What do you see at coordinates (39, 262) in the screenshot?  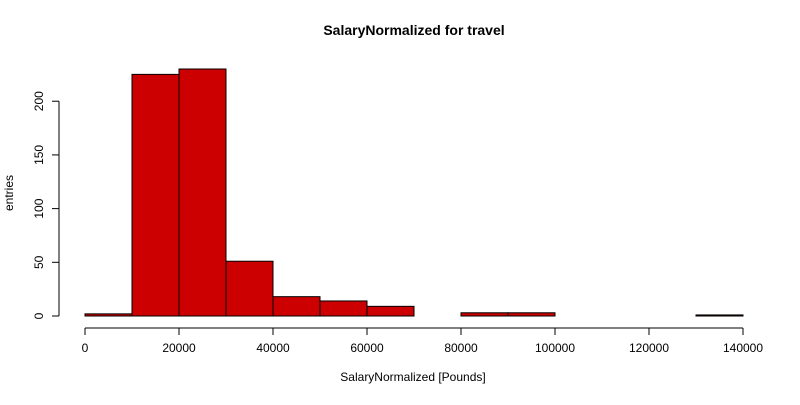 I see `y-tick-label: 50` at bounding box center [39, 262].